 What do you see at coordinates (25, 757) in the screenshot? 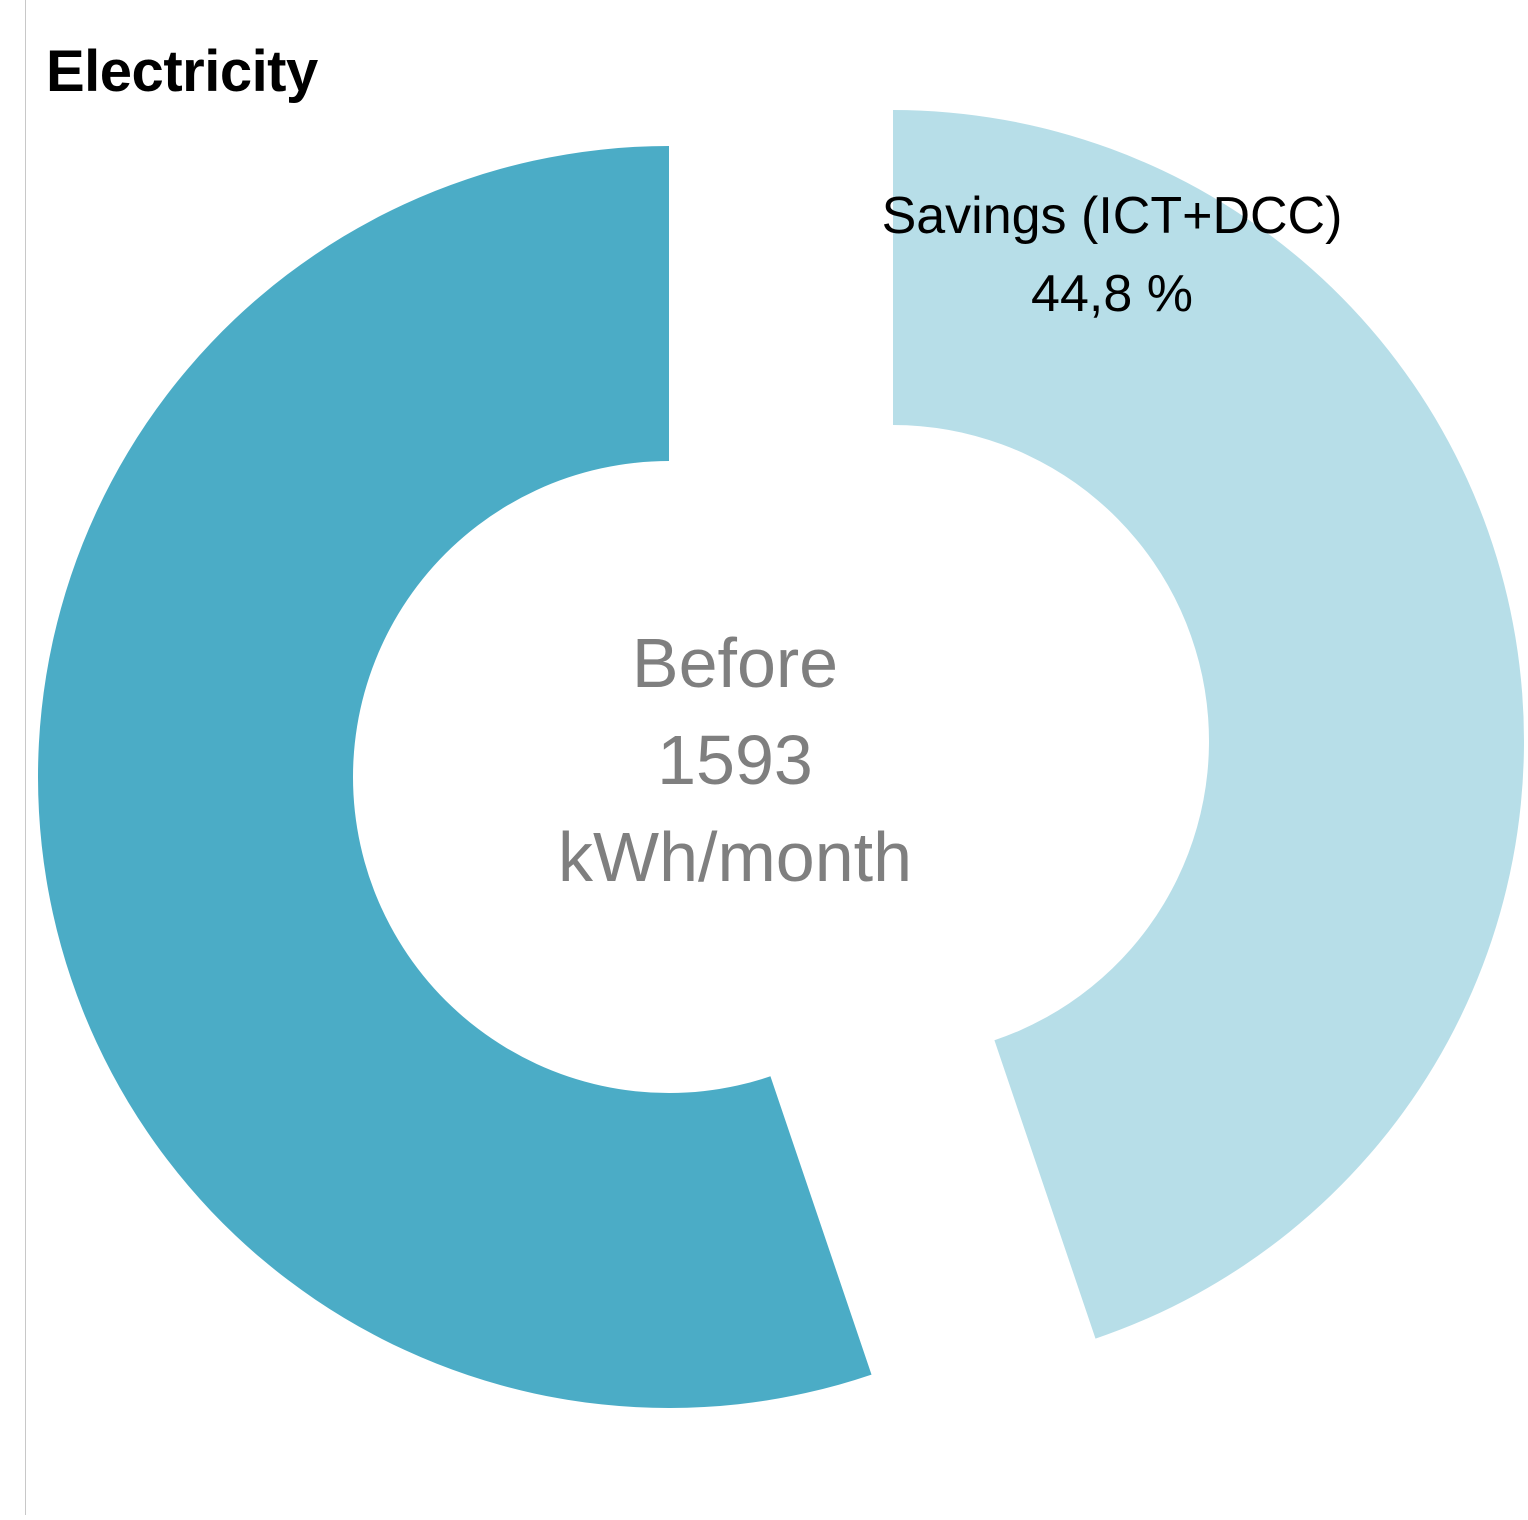
I see `left-border-line` at bounding box center [25, 757].